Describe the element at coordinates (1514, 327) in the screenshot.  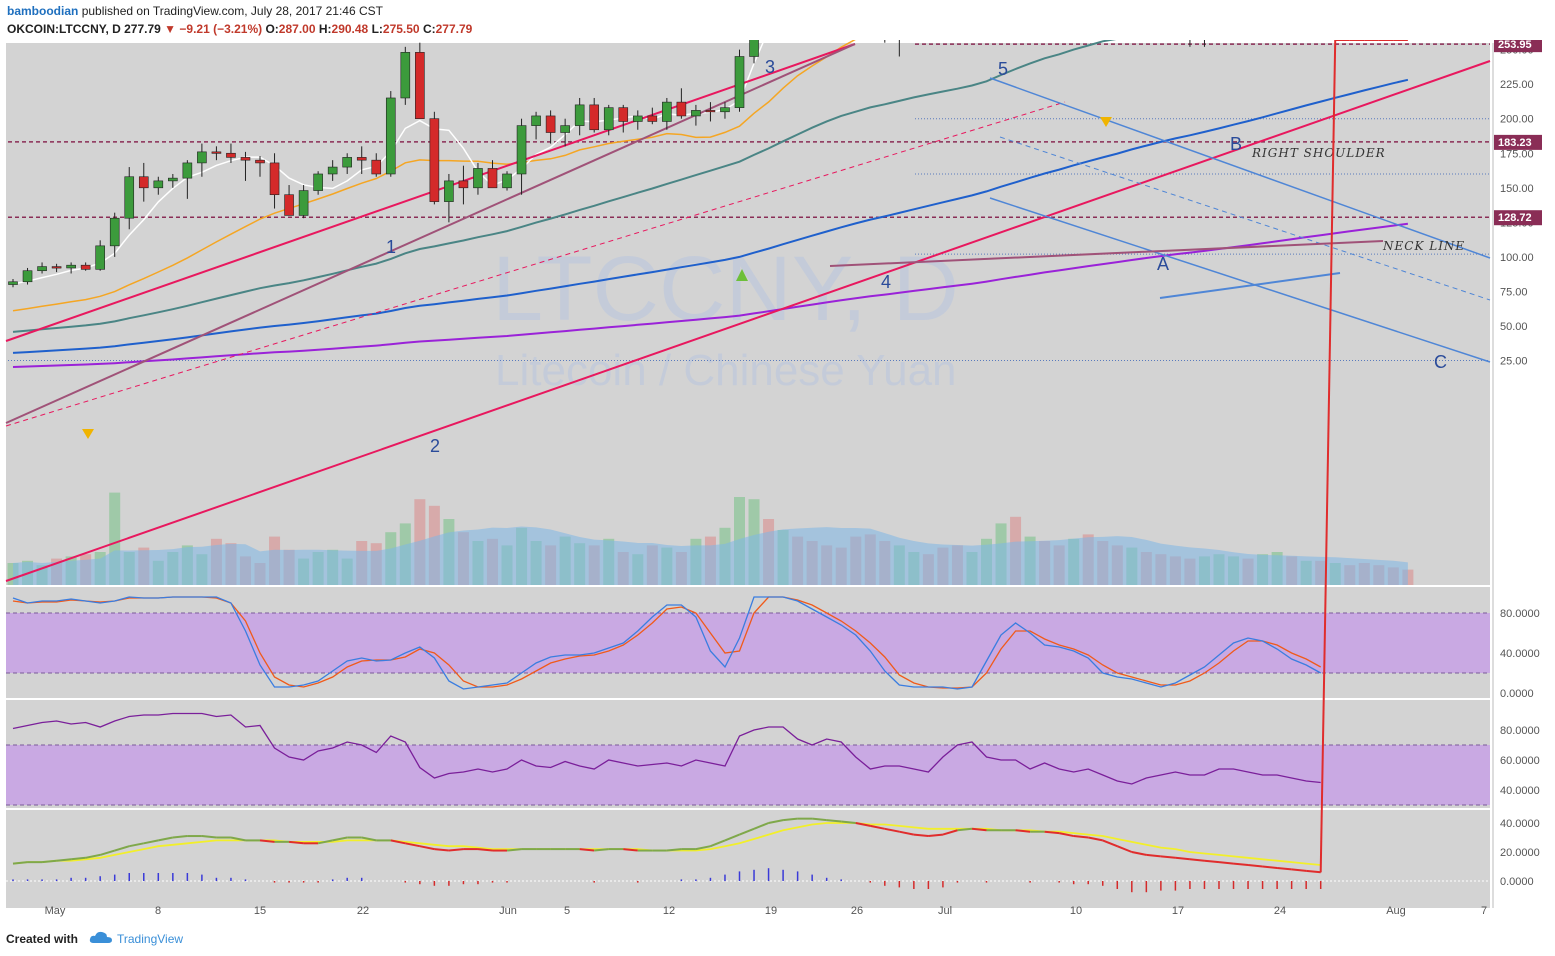
I see `price-tick-label: 50.00` at that location.